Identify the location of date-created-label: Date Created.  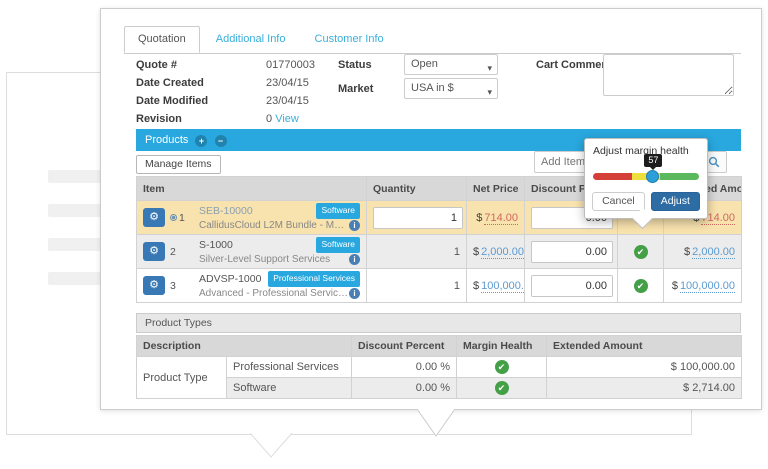
(170, 83).